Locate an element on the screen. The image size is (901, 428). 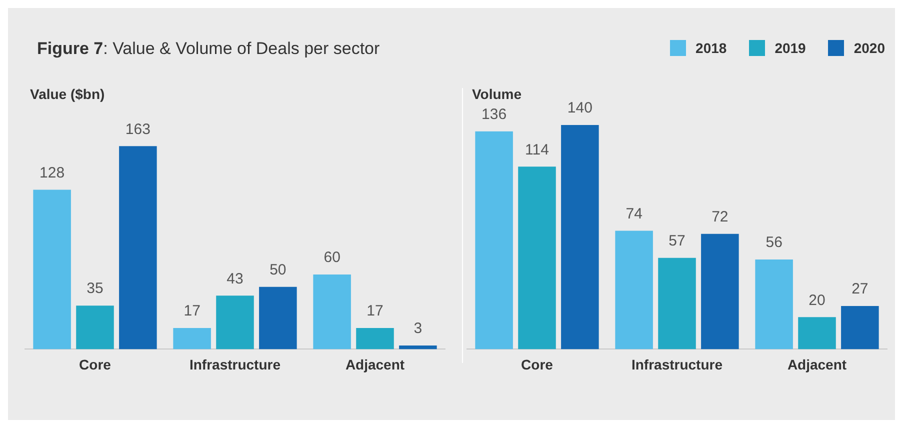
legend-label: 2019 is located at coordinates (790, 48).